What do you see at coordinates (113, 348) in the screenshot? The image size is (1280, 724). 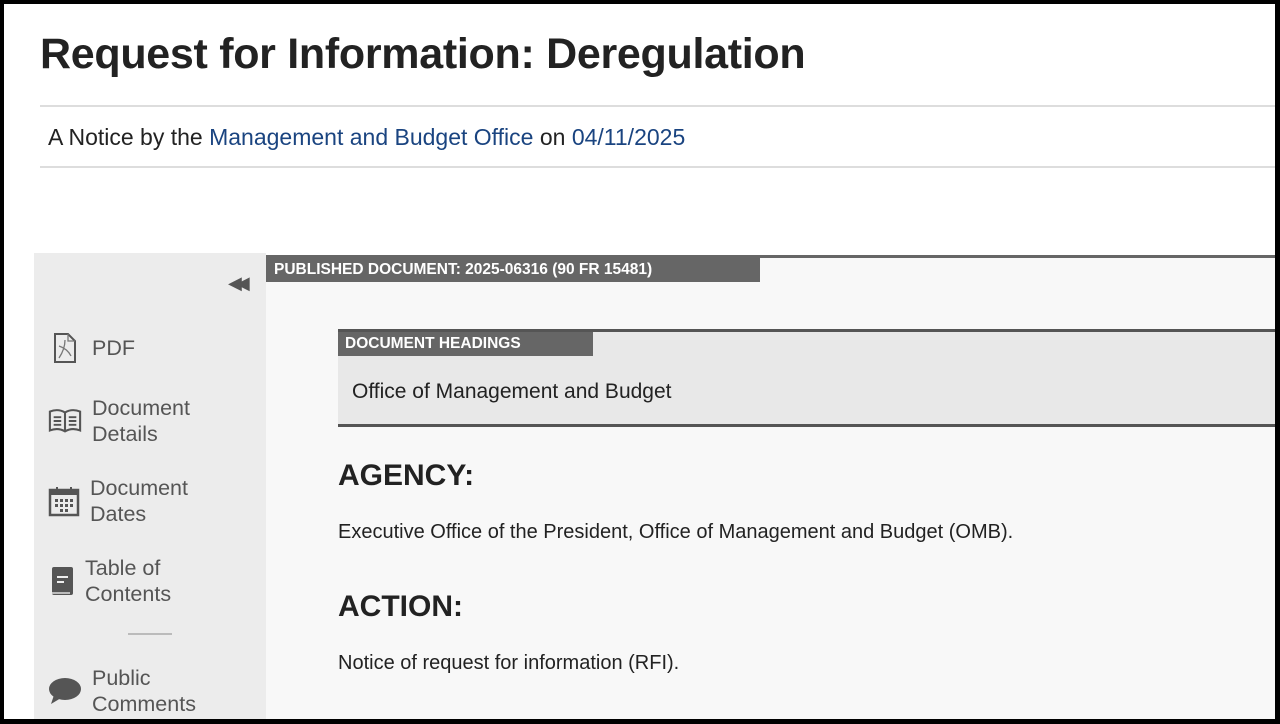 I see `sidebar-item-label: PDF` at bounding box center [113, 348].